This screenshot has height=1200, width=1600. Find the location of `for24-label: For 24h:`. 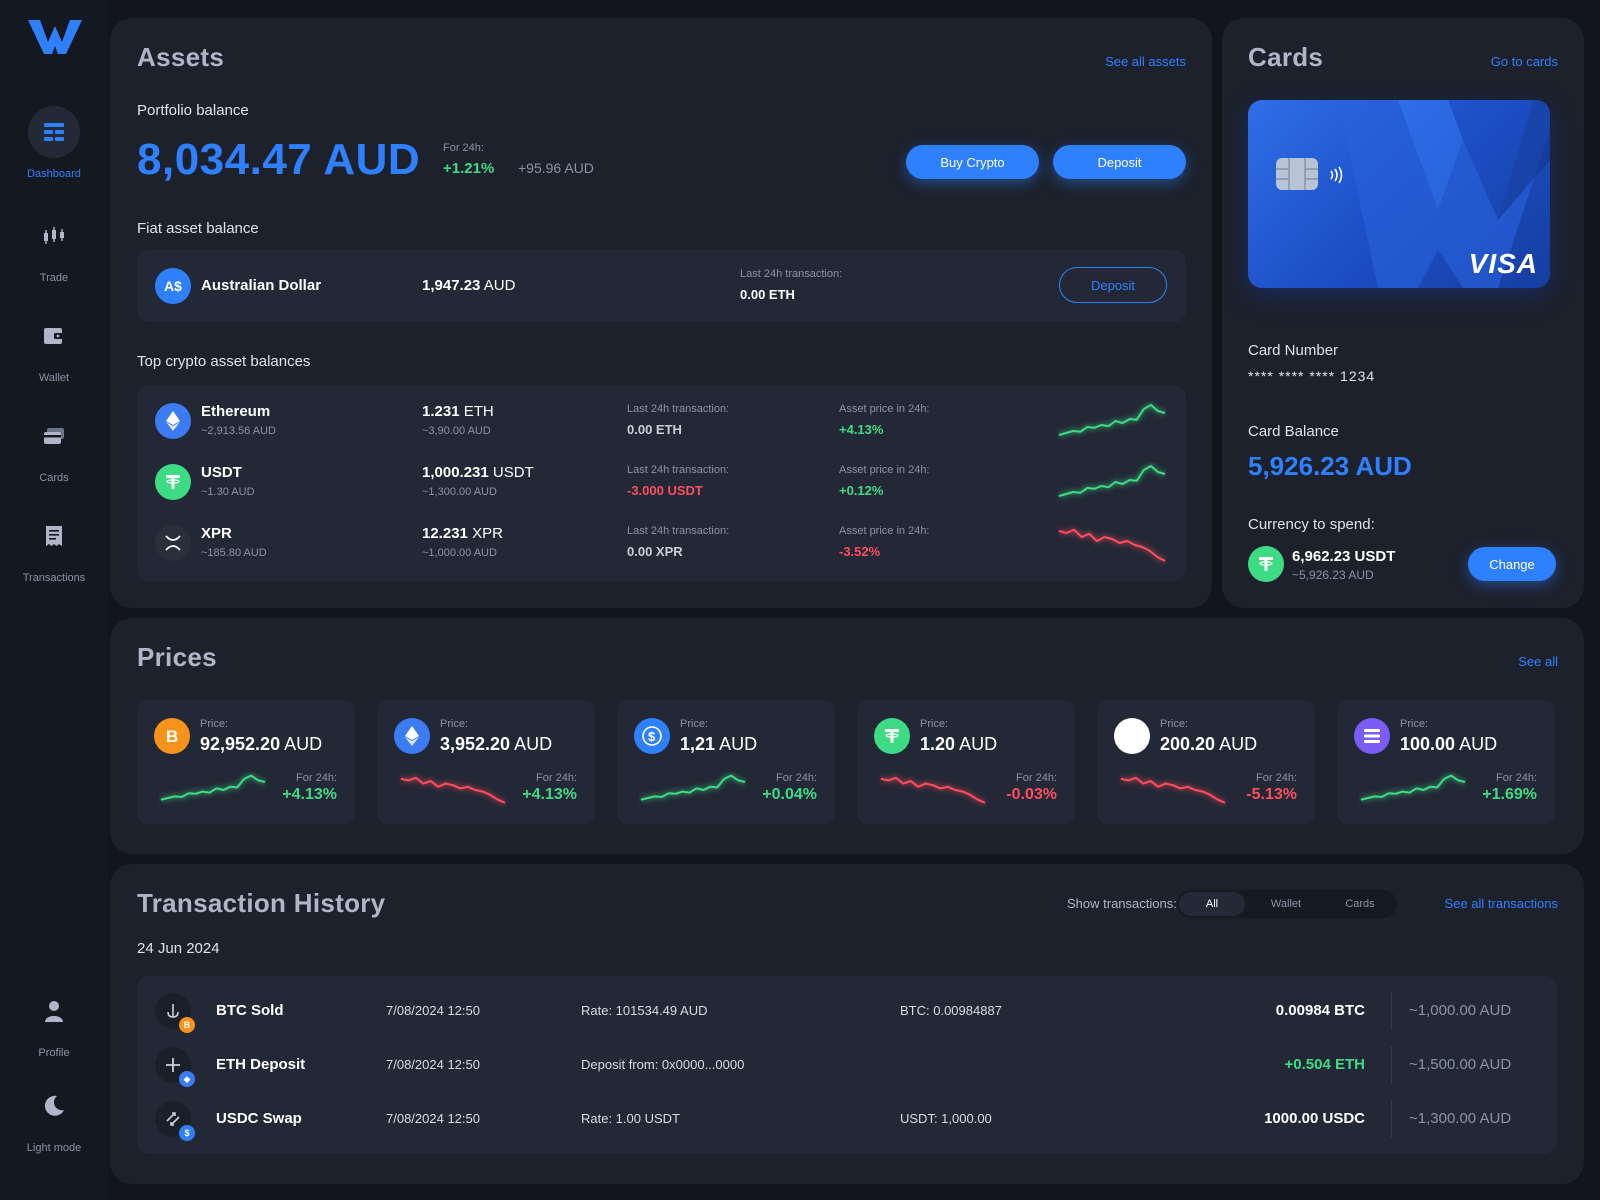

for24-label: For 24h: is located at coordinates (463, 148).